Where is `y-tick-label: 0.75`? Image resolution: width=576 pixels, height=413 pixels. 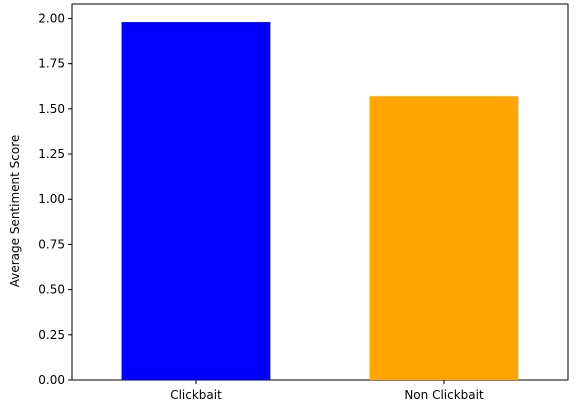 y-tick-label: 0.75 is located at coordinates (51, 244).